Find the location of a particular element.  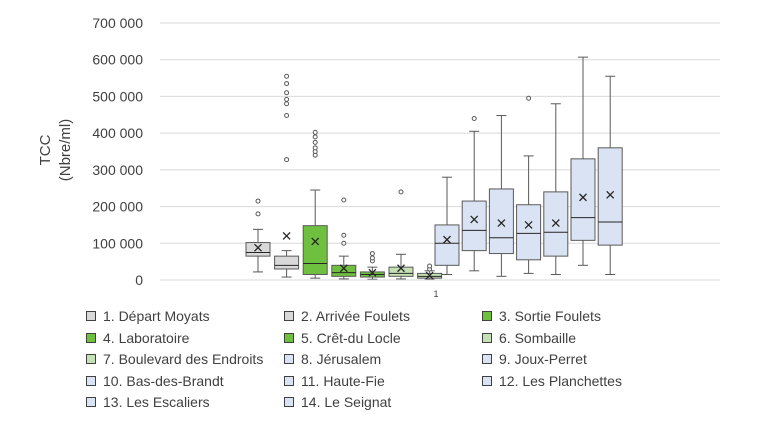

legend-item: 14. Le Seignat is located at coordinates (337, 402).